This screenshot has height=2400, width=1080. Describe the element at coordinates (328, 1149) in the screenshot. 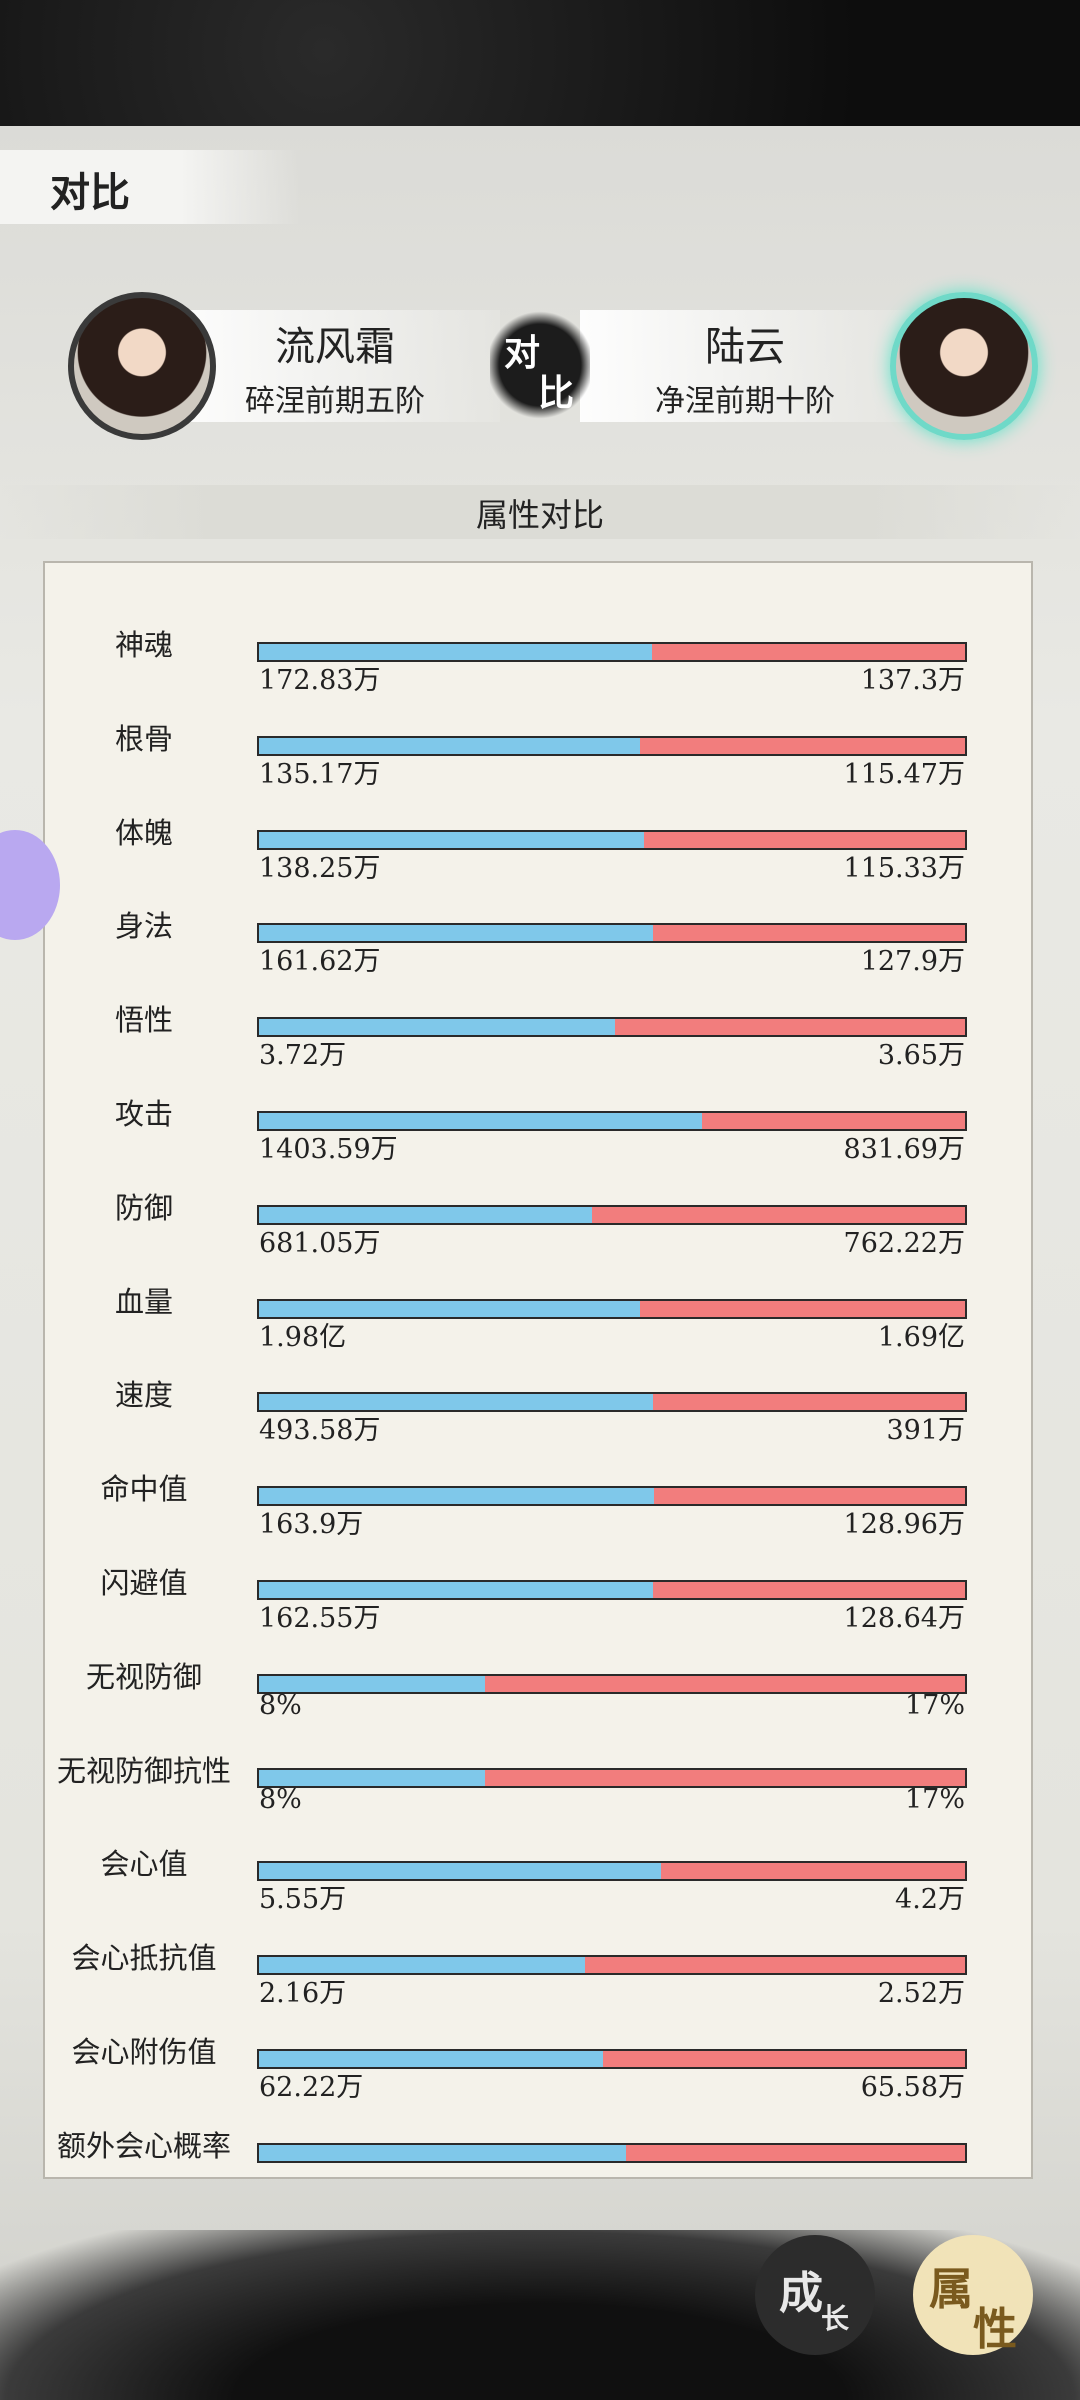

I see `left-value: 1403.59万` at that location.